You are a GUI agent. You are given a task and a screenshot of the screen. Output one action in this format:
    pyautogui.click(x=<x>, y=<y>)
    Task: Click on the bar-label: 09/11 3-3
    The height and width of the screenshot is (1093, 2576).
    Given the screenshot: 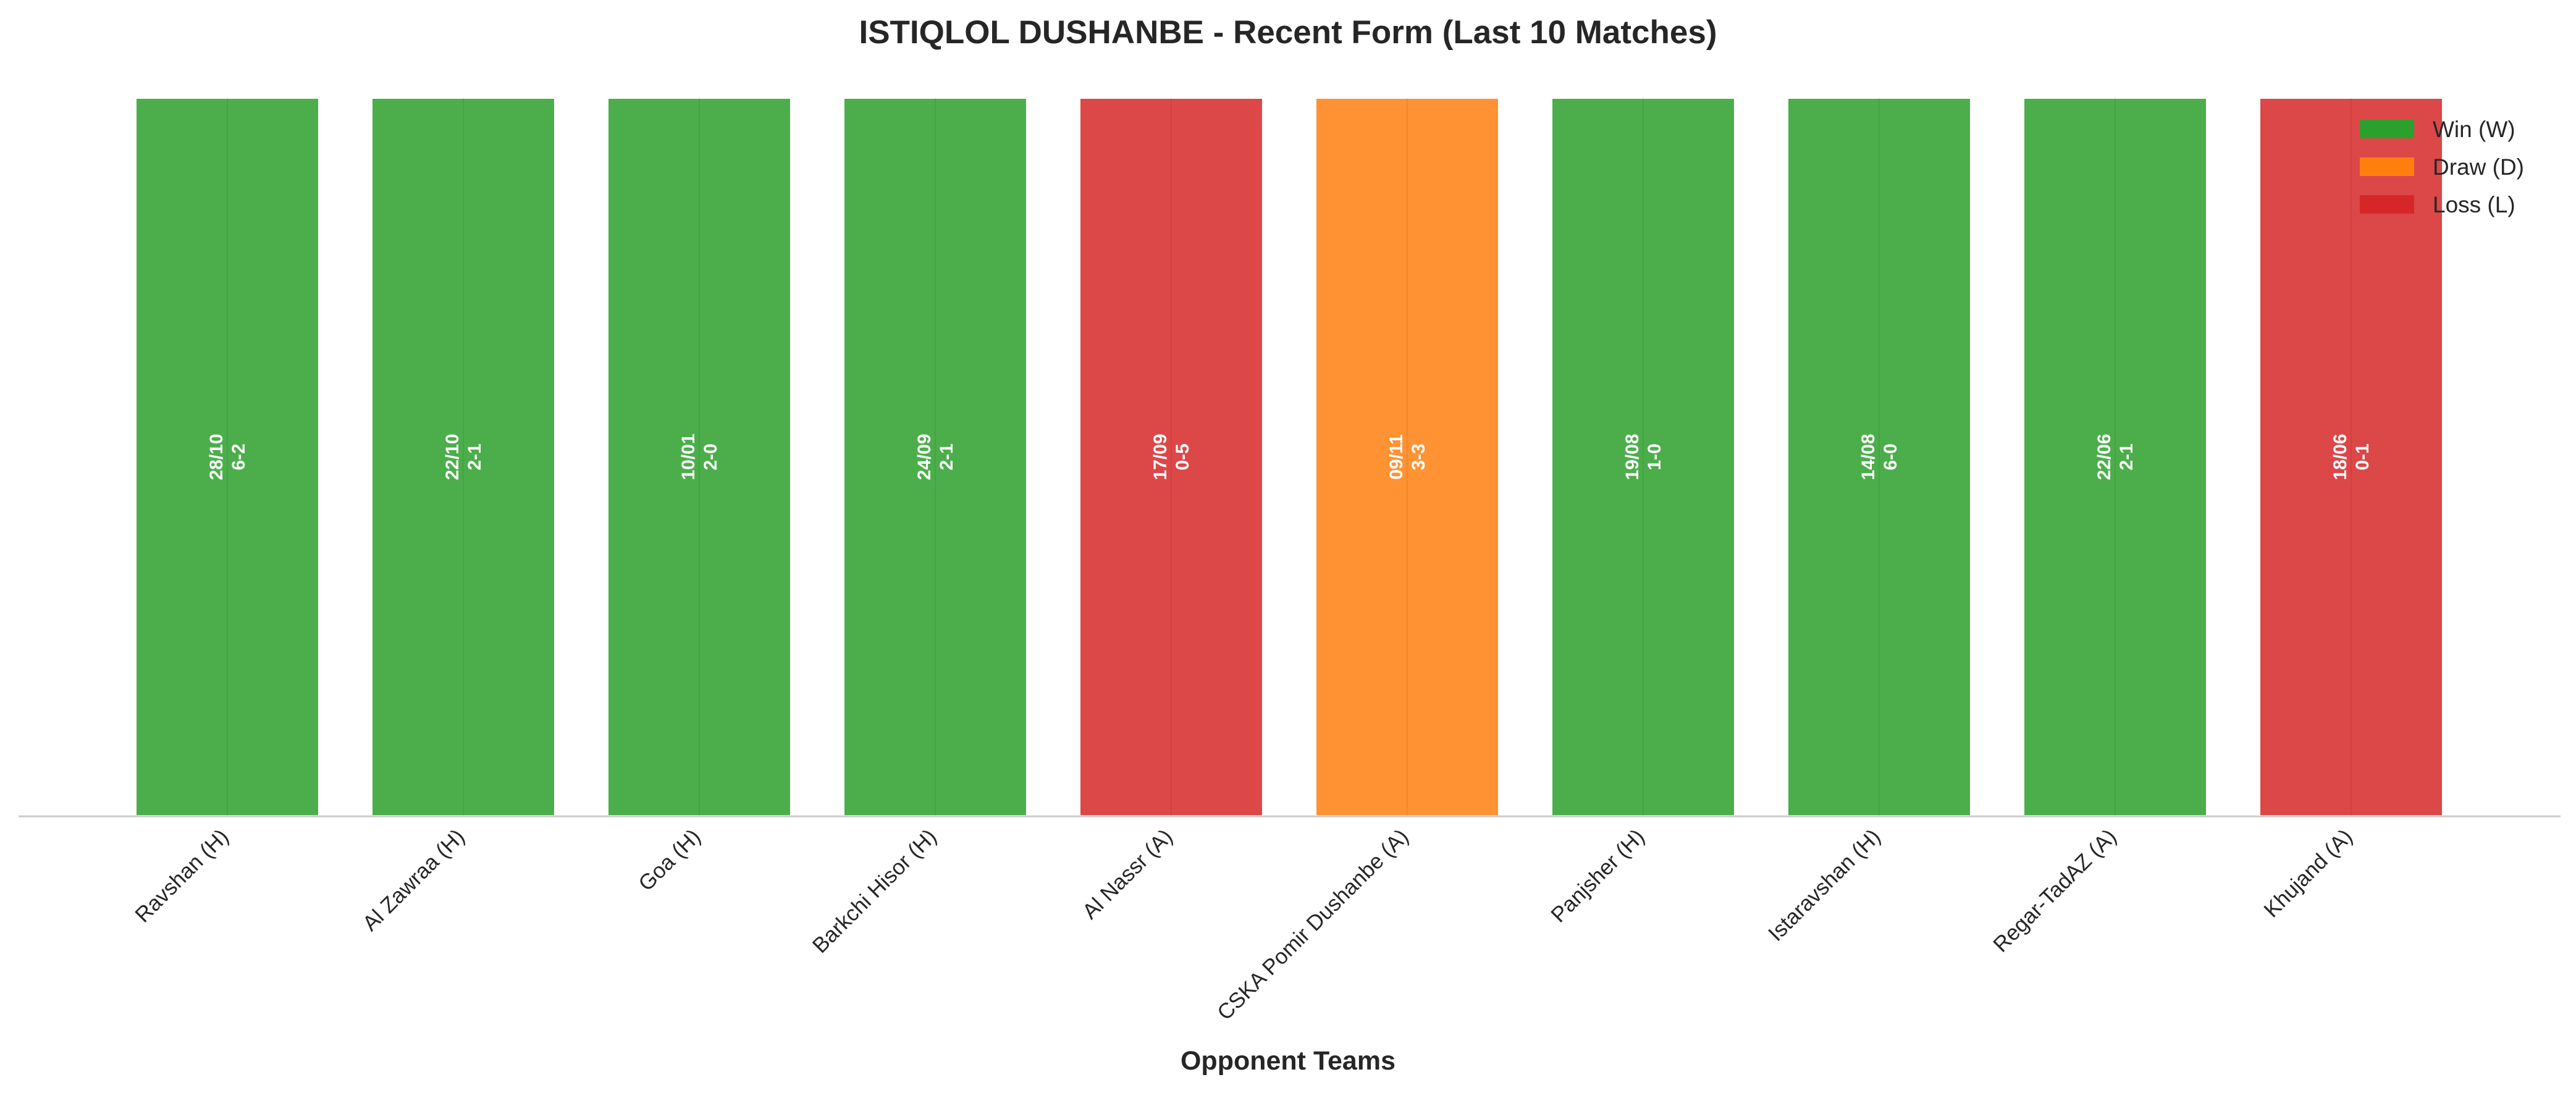 What is the action you would take?
    pyautogui.click(x=1407, y=456)
    